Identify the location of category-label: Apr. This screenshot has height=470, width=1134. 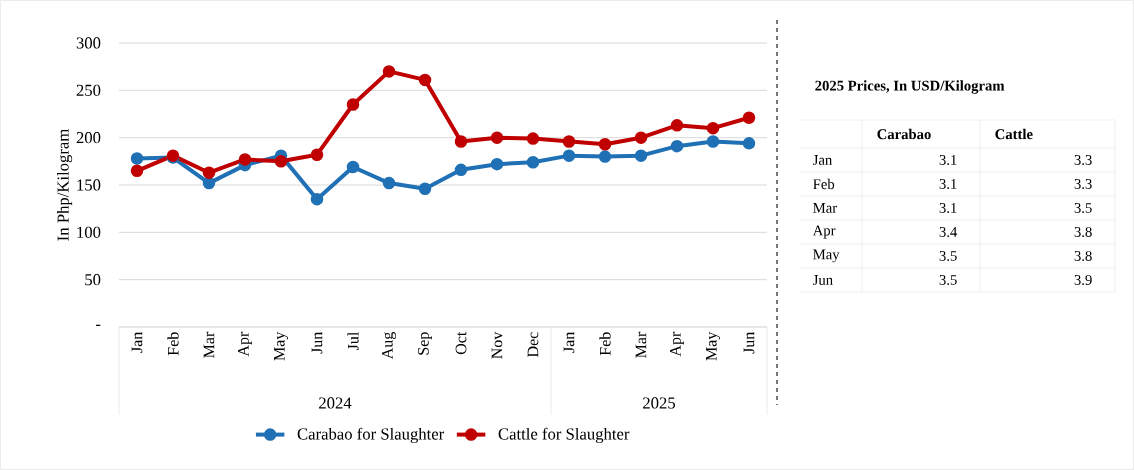
(824, 232).